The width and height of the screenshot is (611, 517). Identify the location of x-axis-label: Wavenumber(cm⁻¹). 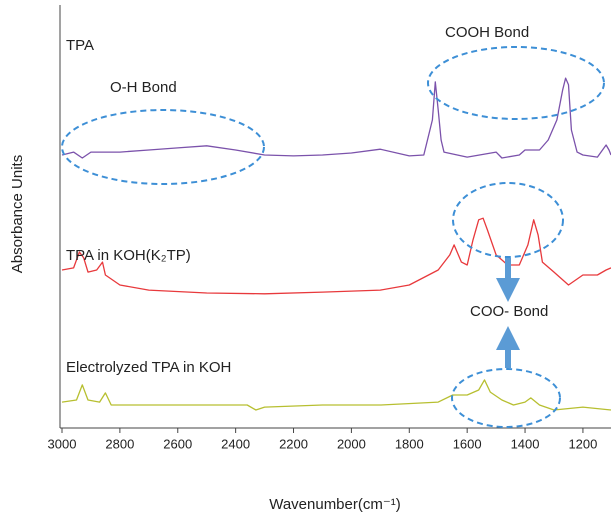
(335, 504).